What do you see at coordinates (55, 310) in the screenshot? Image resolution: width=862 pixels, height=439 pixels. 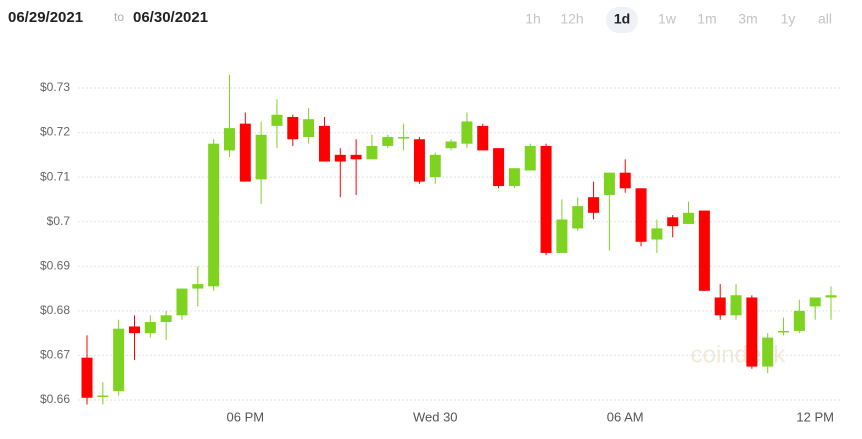 I see `y-tick-label: $0.68` at bounding box center [55, 310].